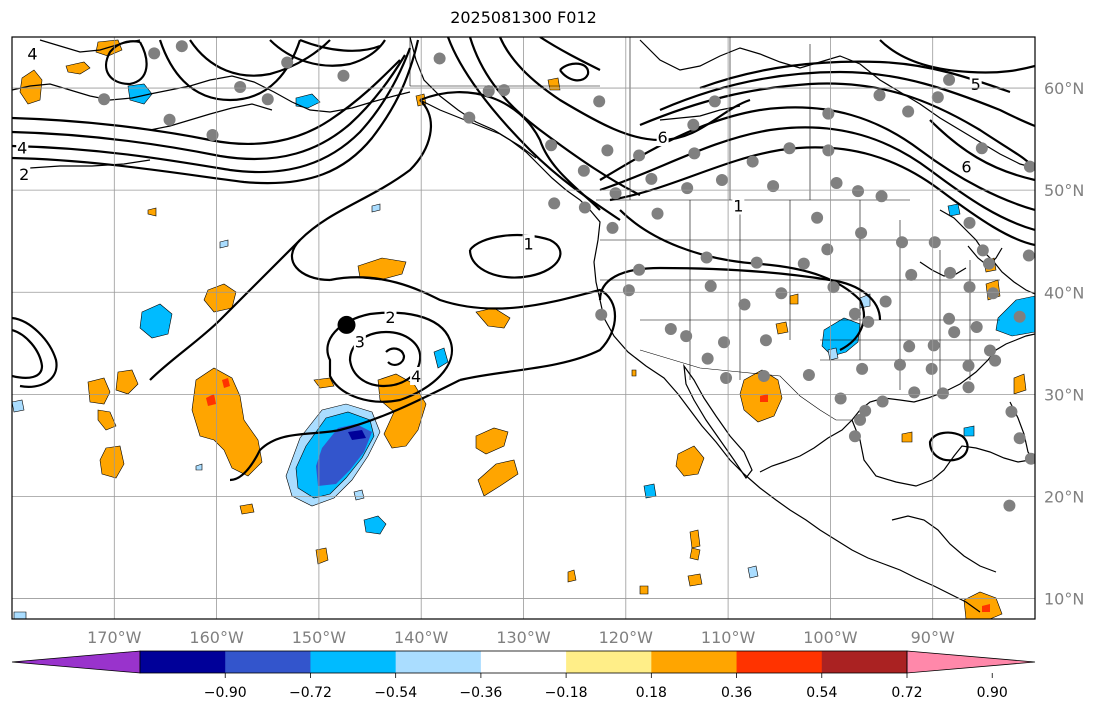  What do you see at coordinates (971, 662) in the screenshot?
I see `colorbar-extend-high` at bounding box center [971, 662].